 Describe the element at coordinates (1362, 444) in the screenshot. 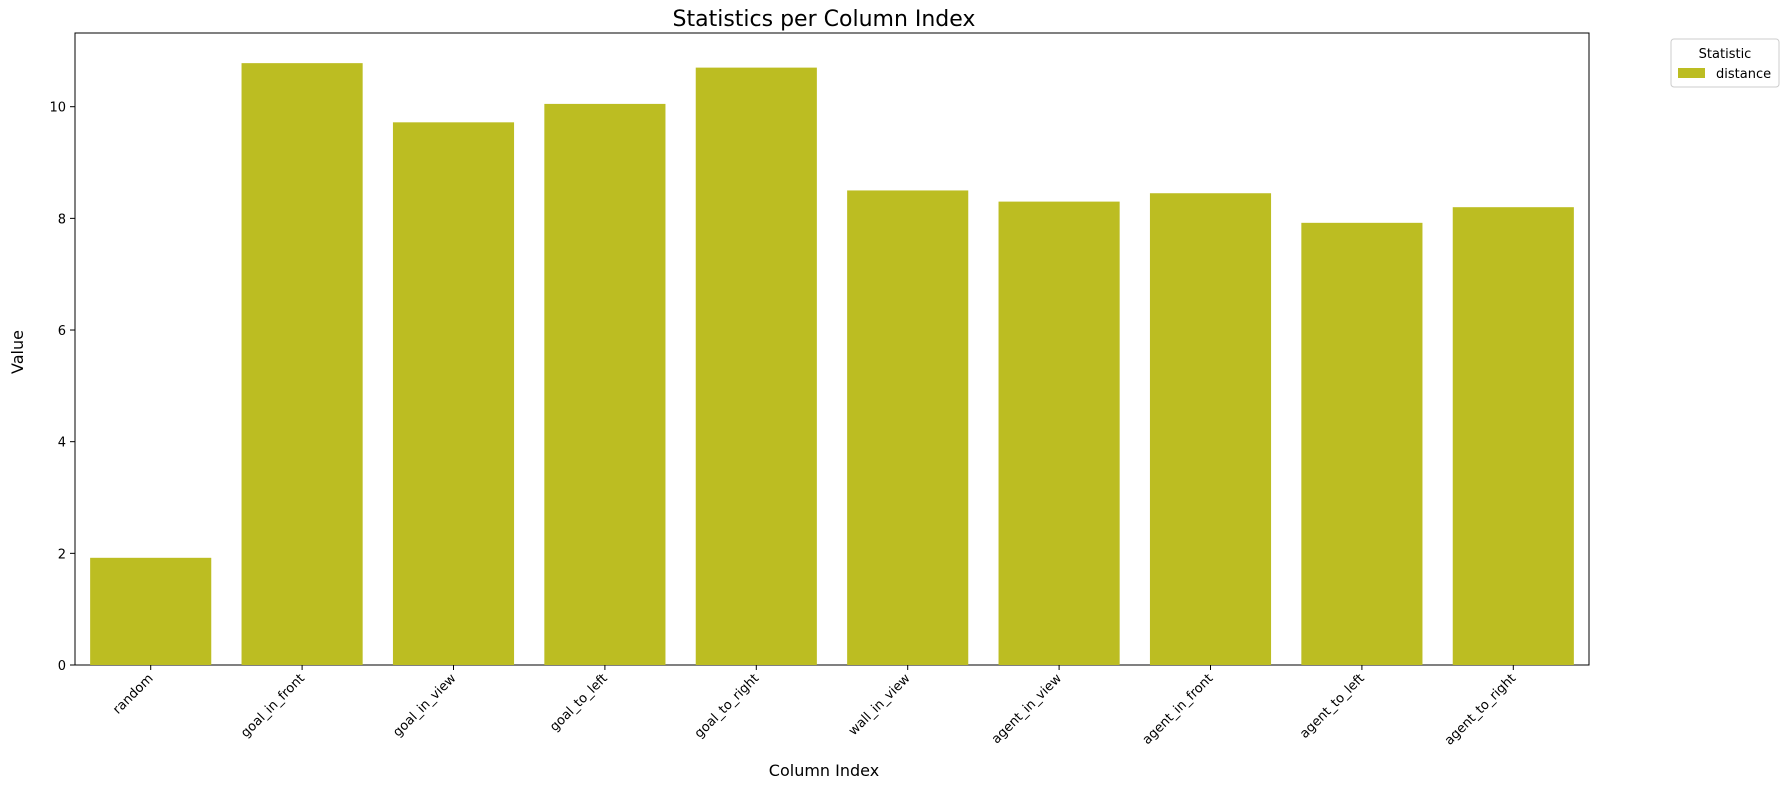

I see `bar-agent_to_left` at that location.